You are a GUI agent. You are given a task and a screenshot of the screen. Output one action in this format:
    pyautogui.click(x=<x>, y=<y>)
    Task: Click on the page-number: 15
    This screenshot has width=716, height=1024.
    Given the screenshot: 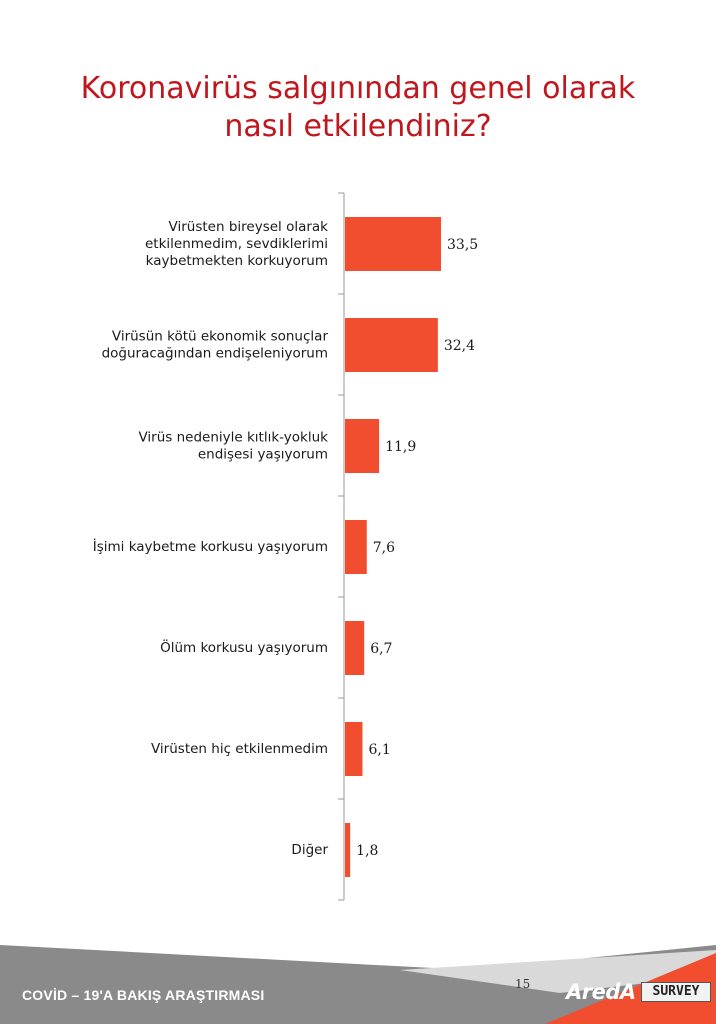 What is the action you would take?
    pyautogui.click(x=523, y=984)
    